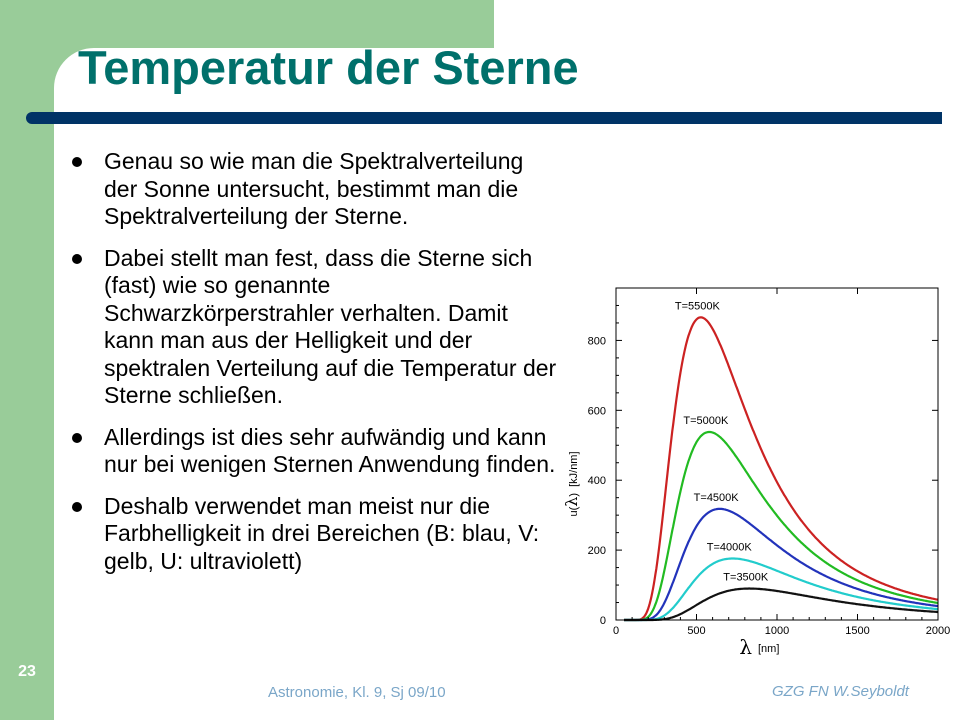 The height and width of the screenshot is (720, 960). Describe the element at coordinates (717, 498) in the screenshot. I see `series-label-4500: T=4500K` at that location.